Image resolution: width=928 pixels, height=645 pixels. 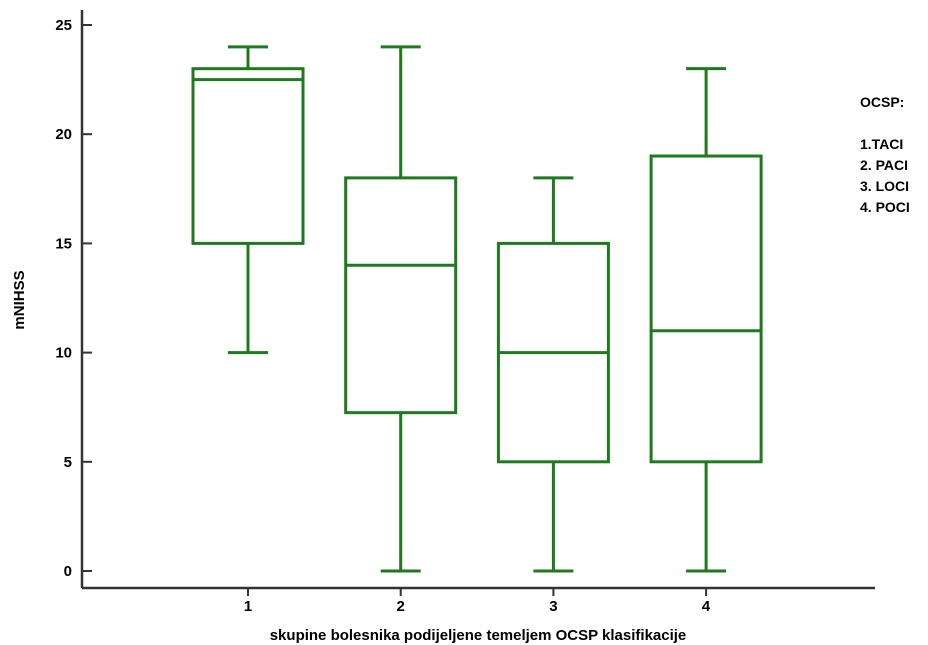 I want to click on y-tick-label: 0, so click(x=68, y=571).